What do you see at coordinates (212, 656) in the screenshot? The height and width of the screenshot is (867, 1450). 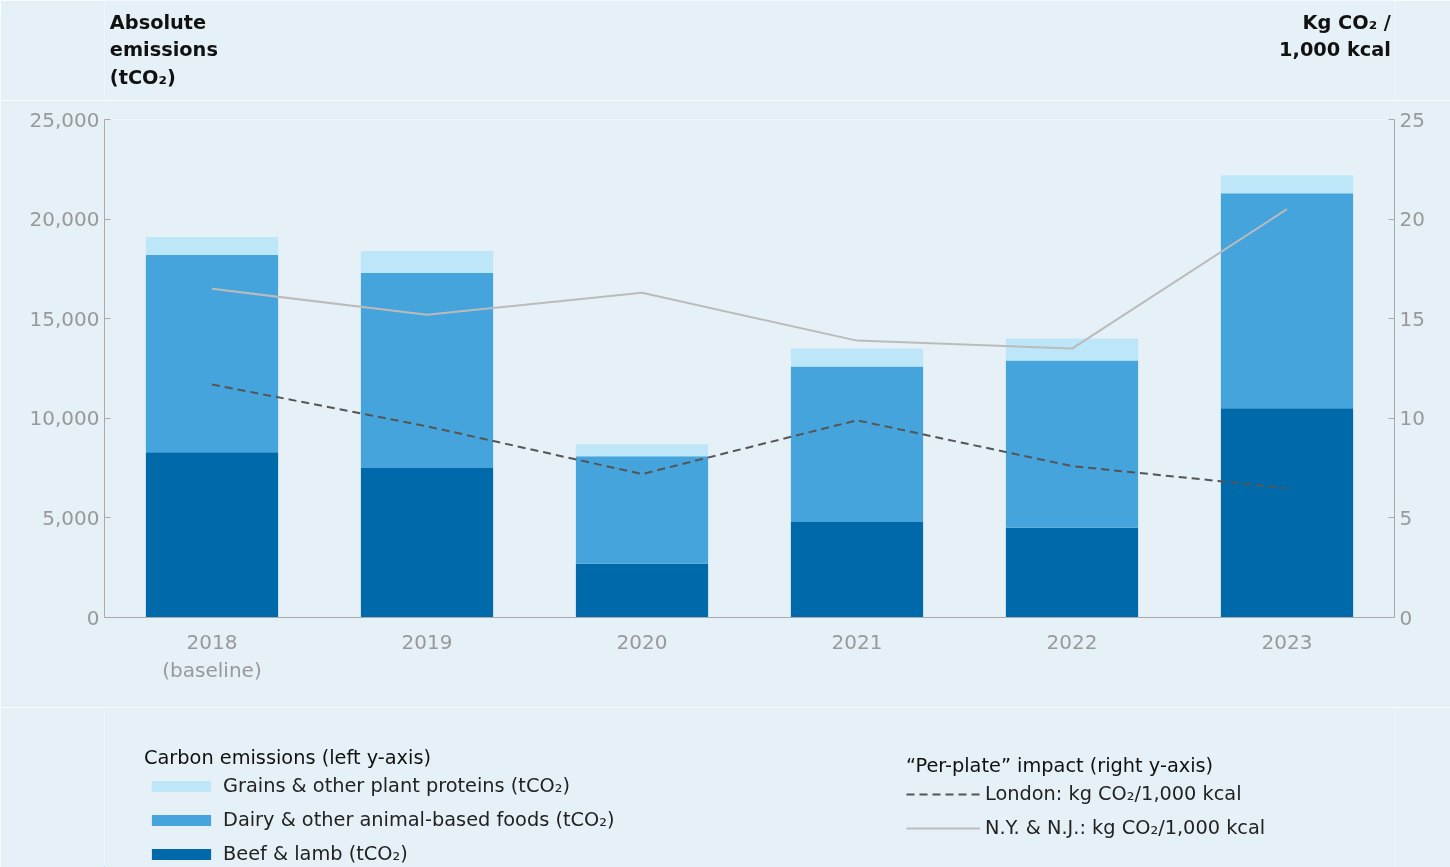 I see `x-tick-label: 2018 (baseline)` at bounding box center [212, 656].